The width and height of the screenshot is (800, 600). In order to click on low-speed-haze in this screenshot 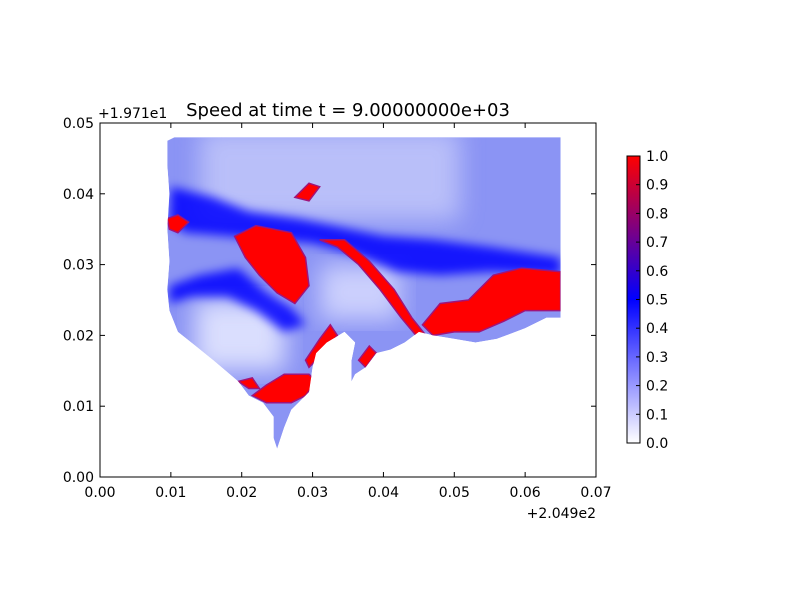, I will do `click(330, 178)`.